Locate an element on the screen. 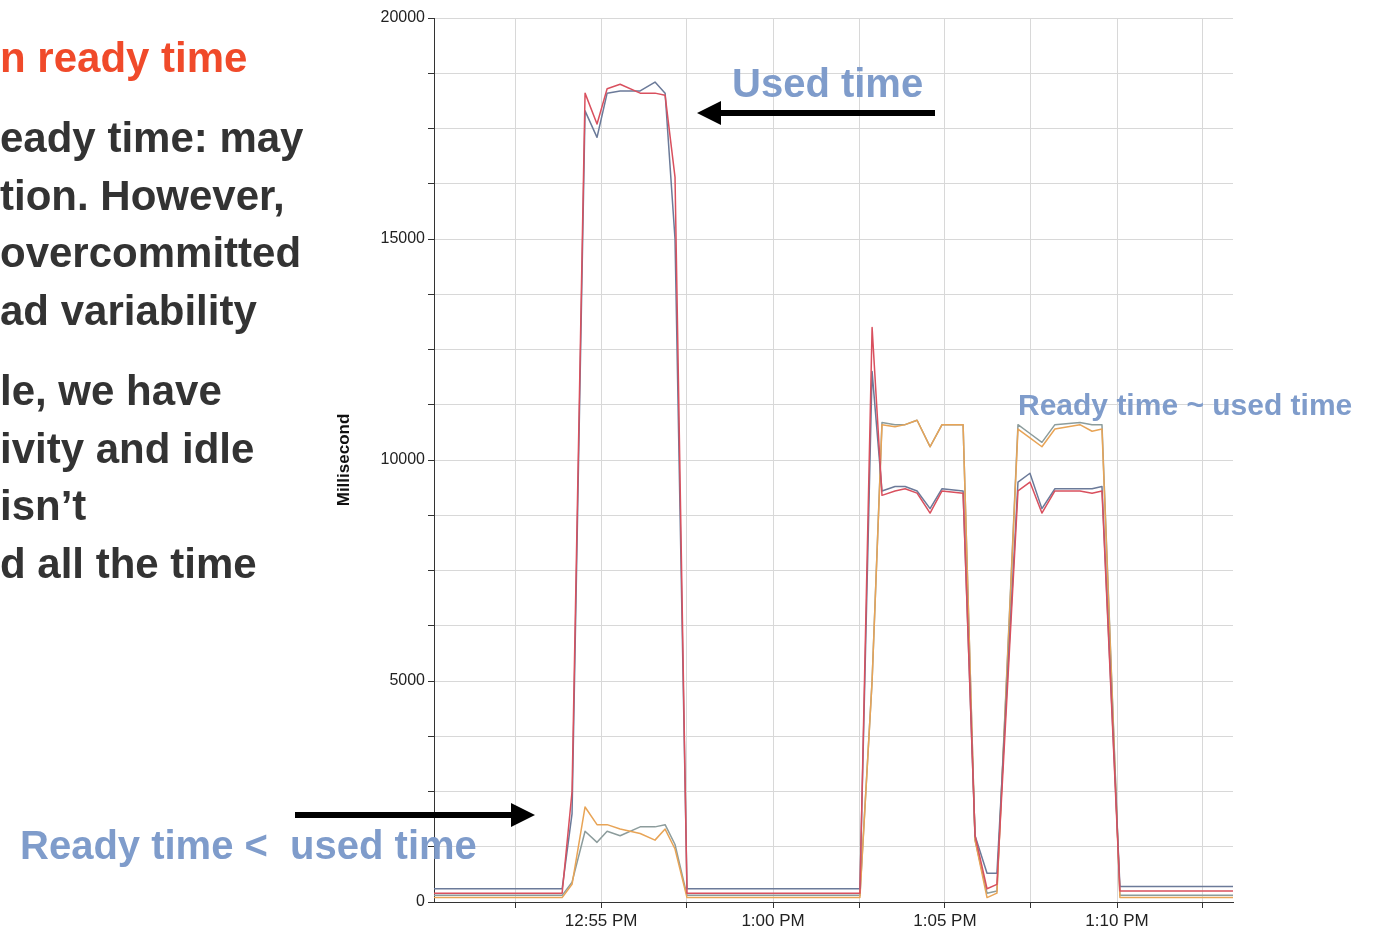 The width and height of the screenshot is (1387, 944). text: ivity and idle is located at coordinates (127, 448).